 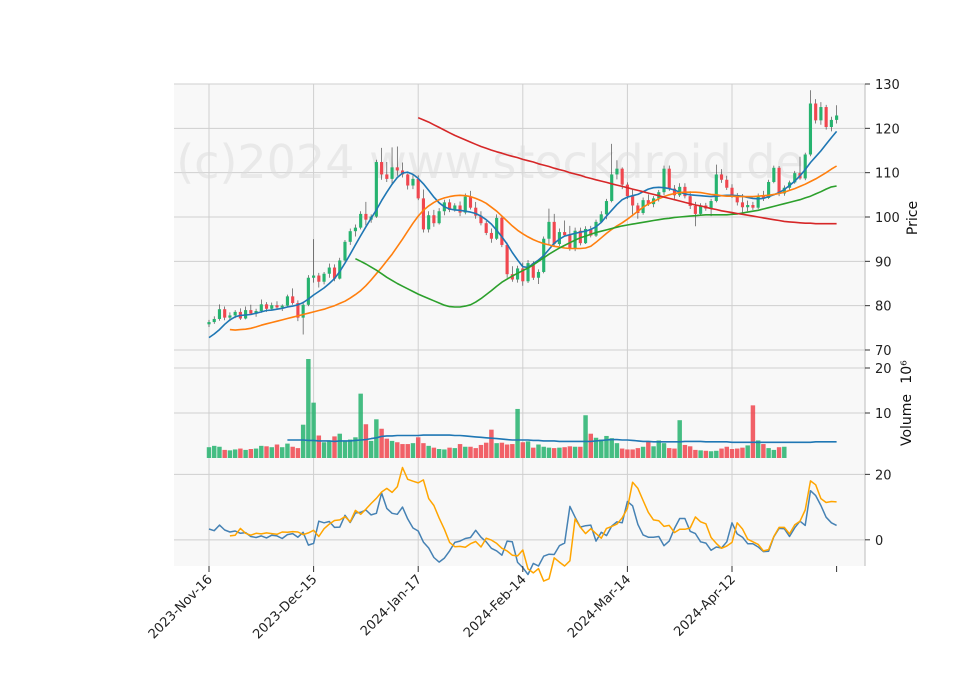 I want to click on macd-panel-bg, so click(x=519, y=512).